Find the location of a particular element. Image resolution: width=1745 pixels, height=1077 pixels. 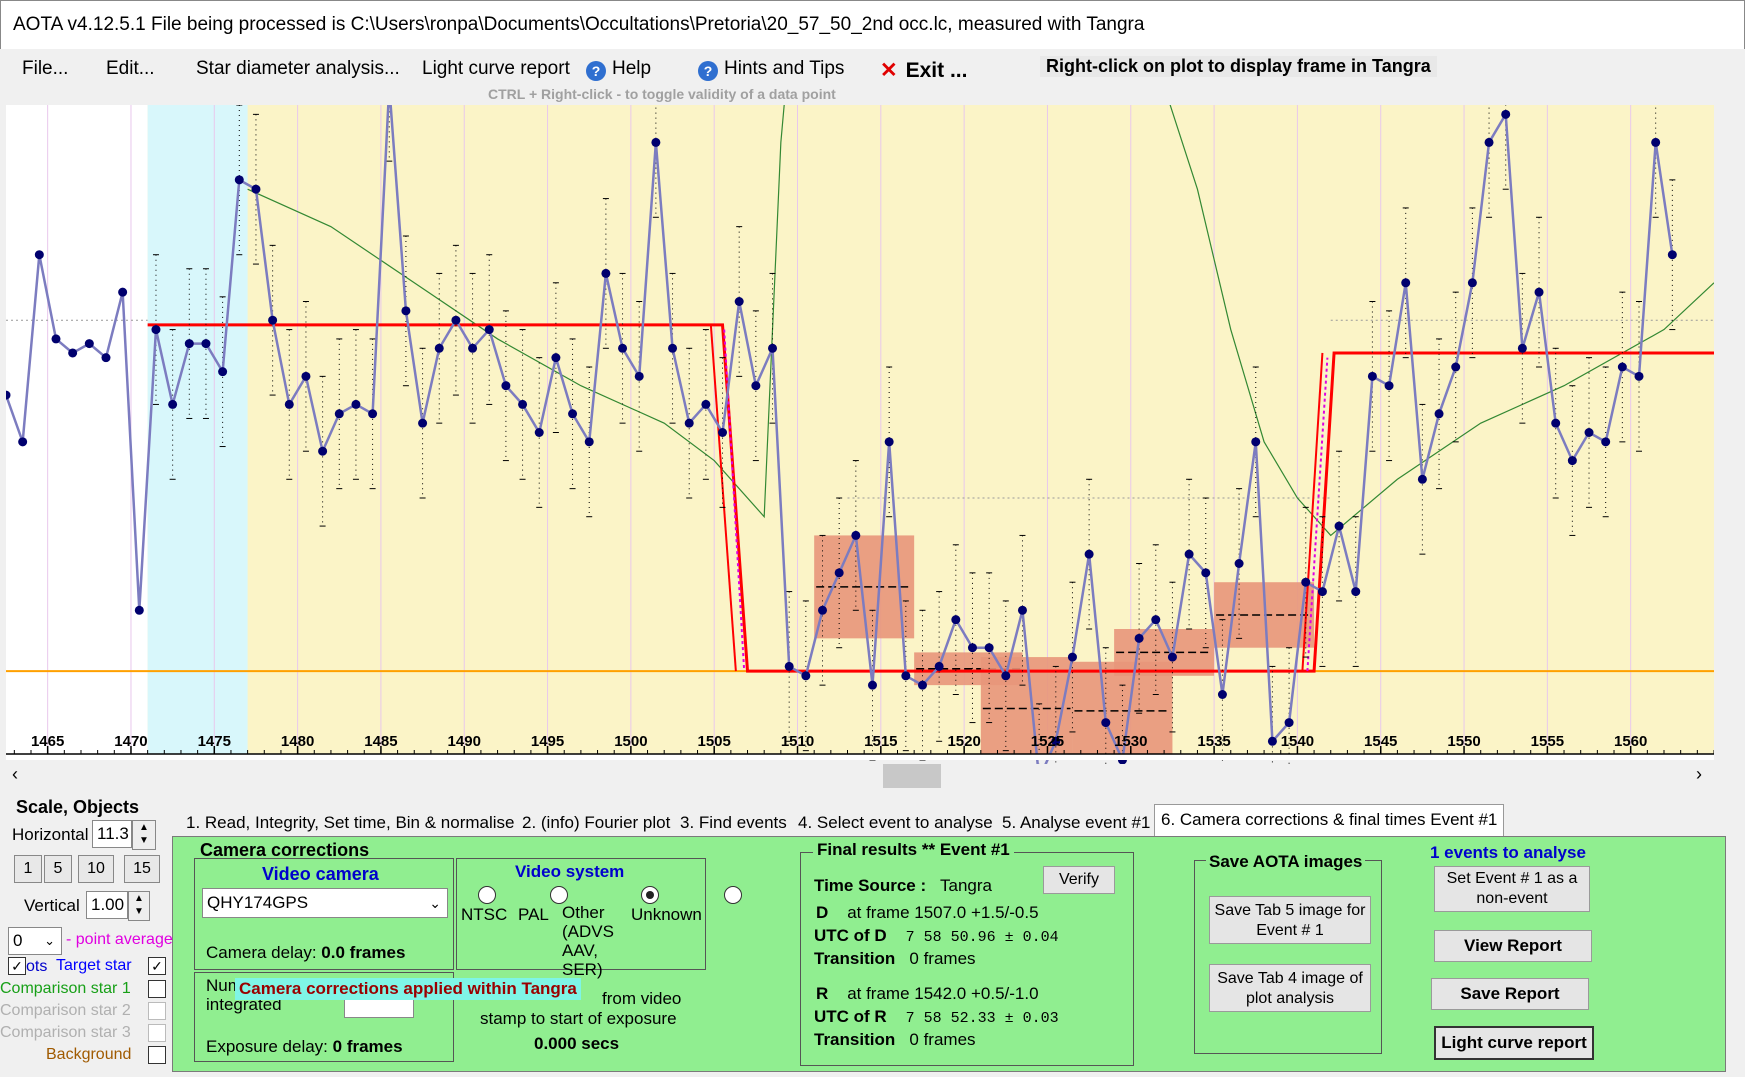

plots-checkbox: ✓ is located at coordinates (17, 966).